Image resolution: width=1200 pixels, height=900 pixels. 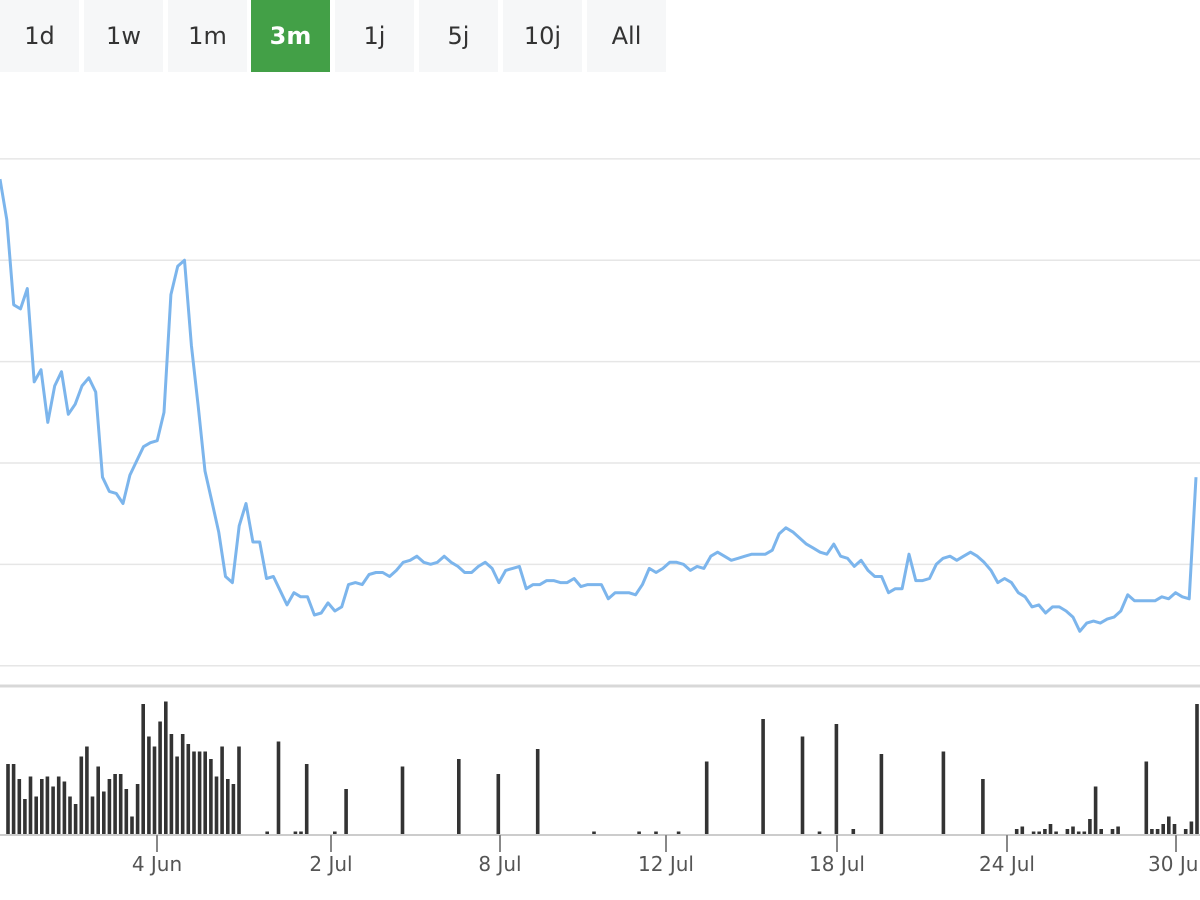 I want to click on volume-bars, so click(x=602, y=767).